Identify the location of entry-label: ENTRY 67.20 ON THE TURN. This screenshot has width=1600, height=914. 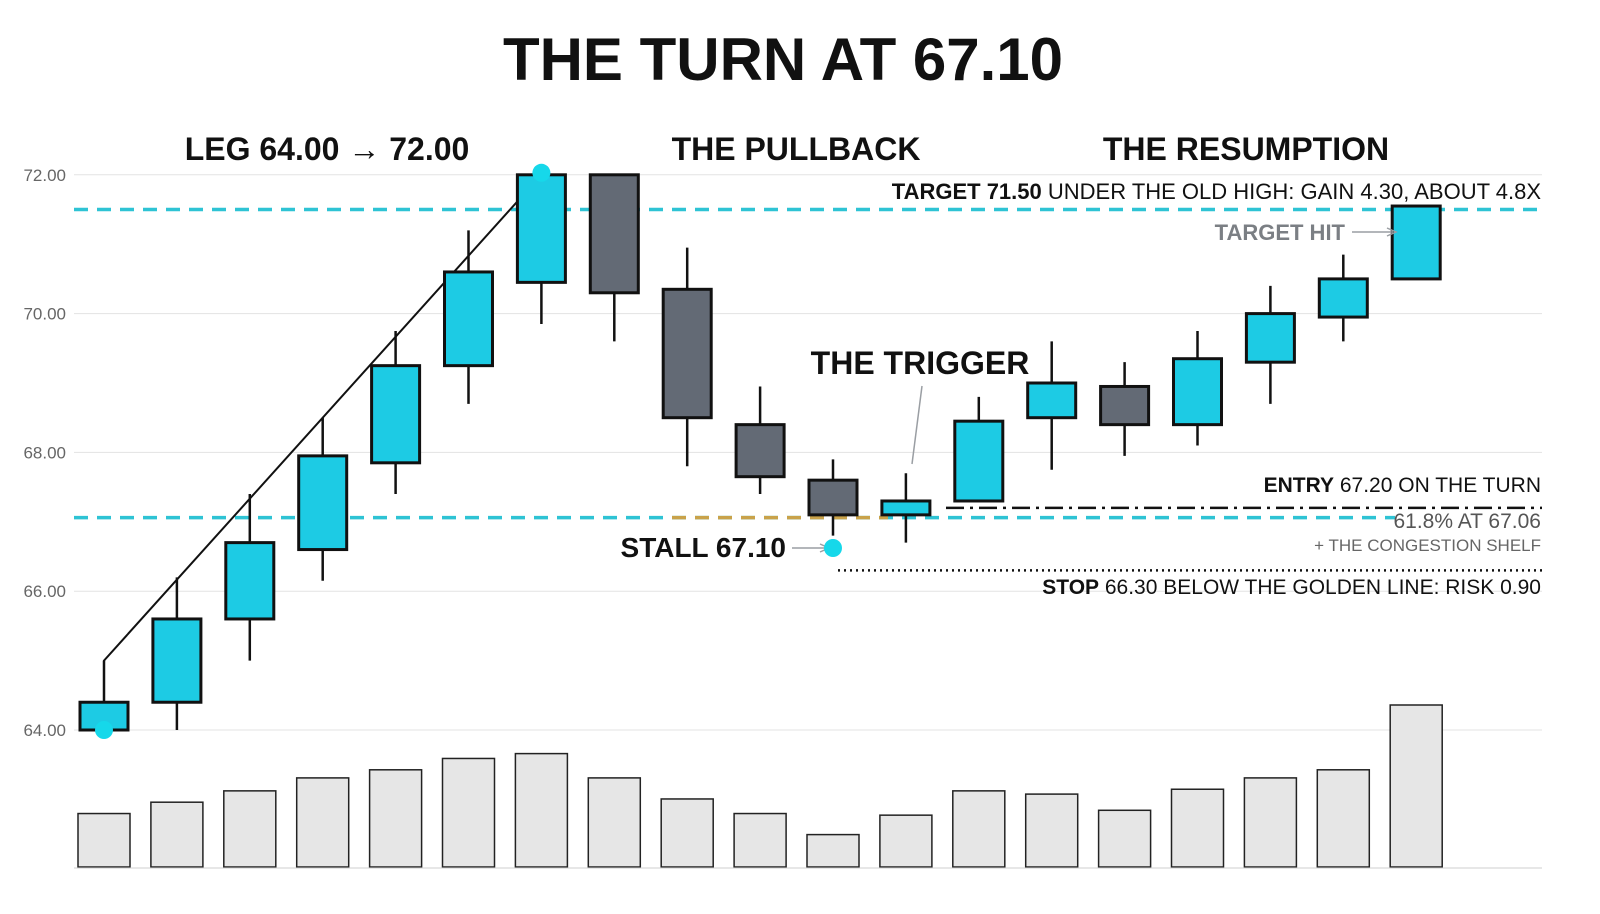
(1402, 485).